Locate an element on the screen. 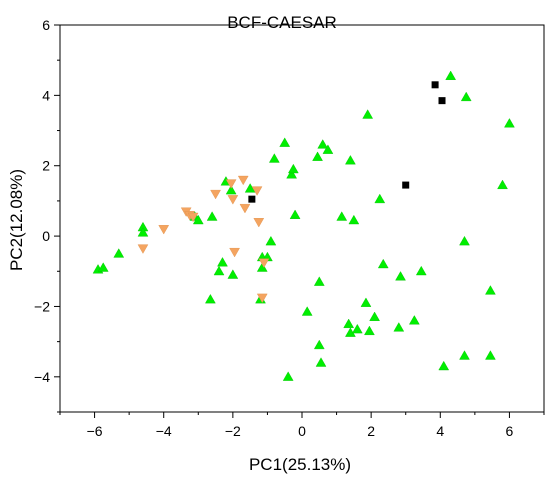 Image resolution: width=550 pixels, height=482 pixels. x-tick-label: −4 is located at coordinates (164, 431).